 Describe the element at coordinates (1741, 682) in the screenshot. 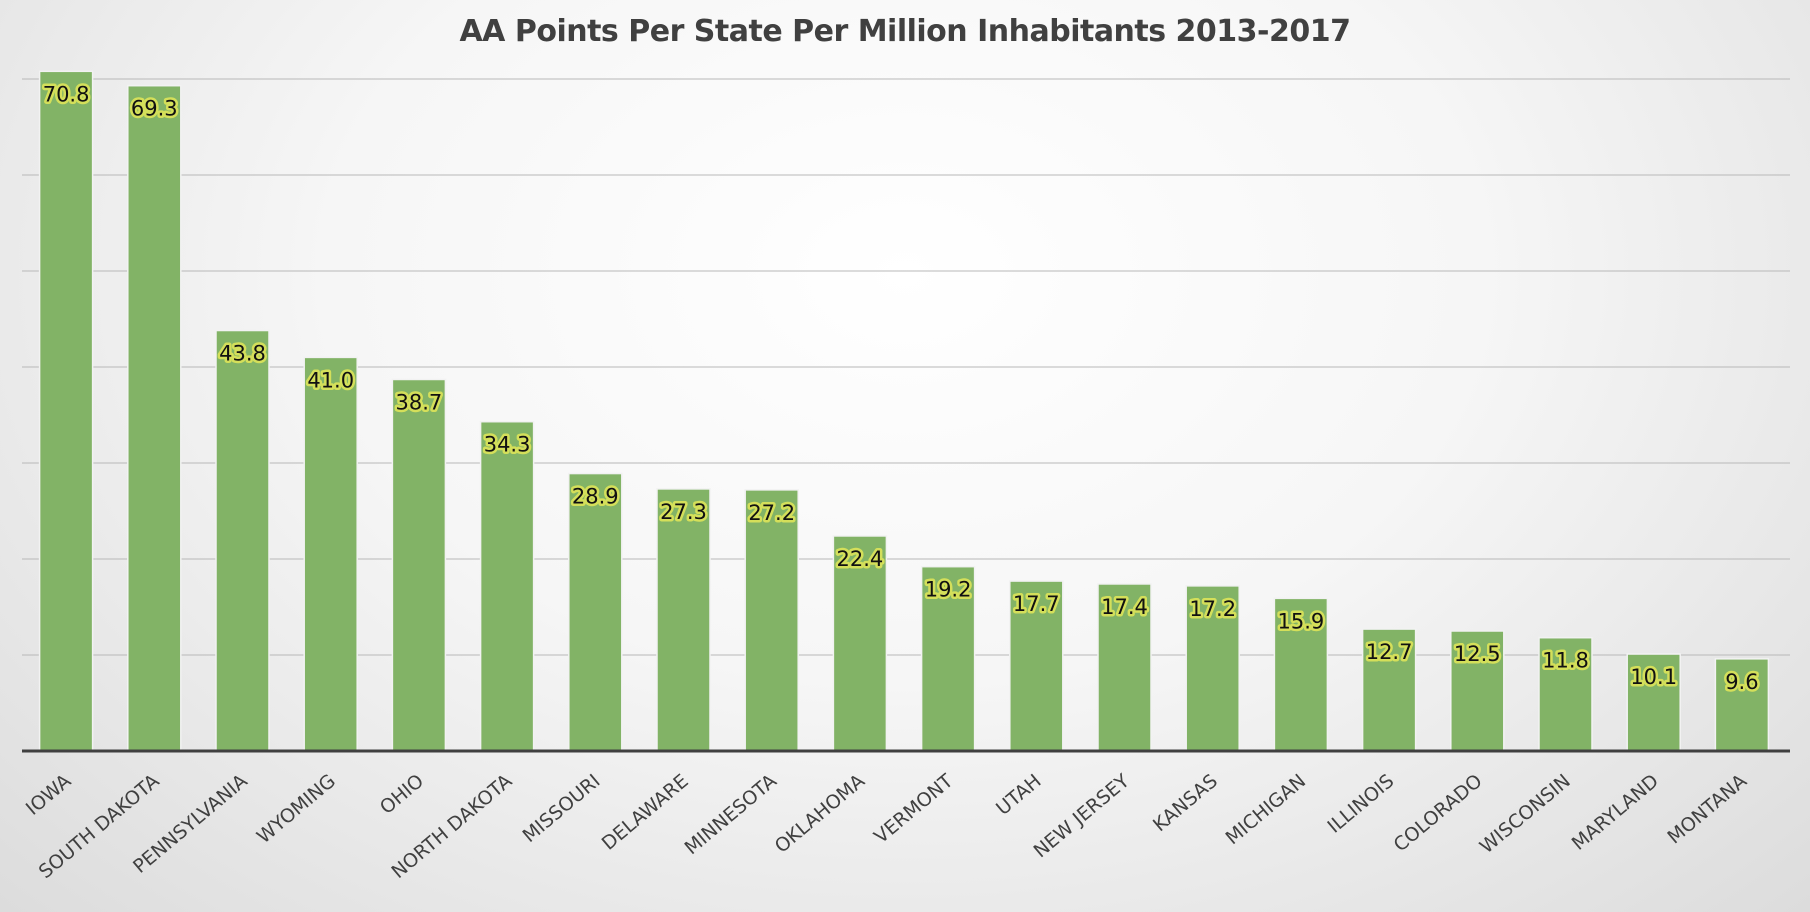

I see `data-label: 9.6` at that location.